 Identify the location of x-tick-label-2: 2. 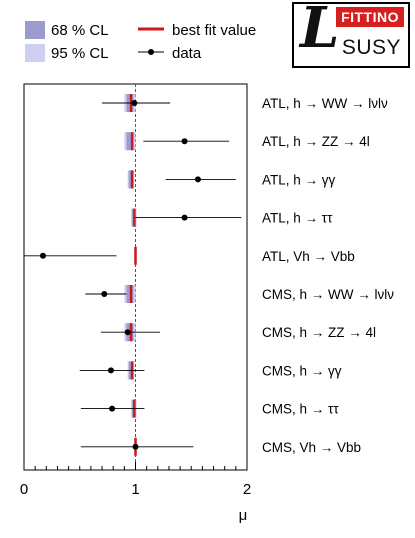
(247, 489).